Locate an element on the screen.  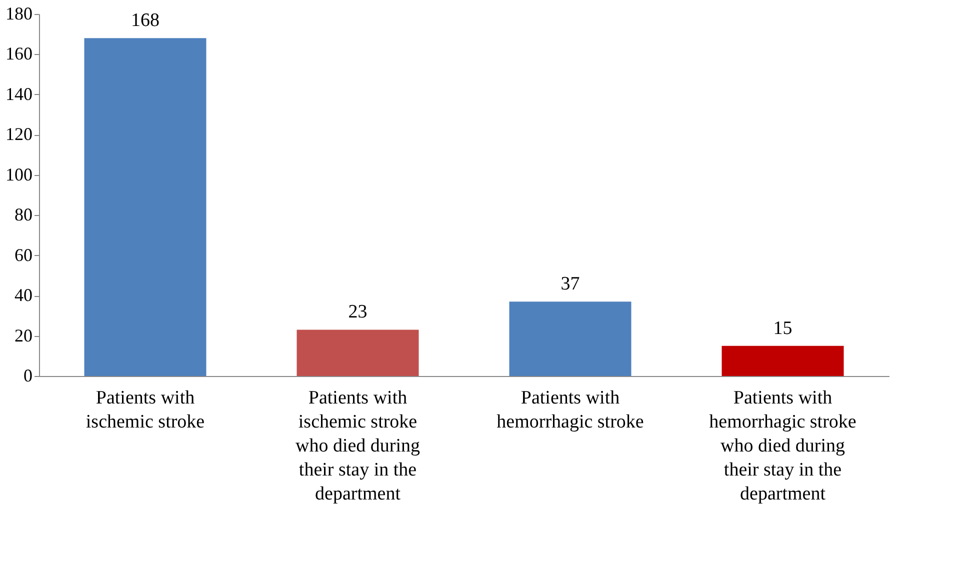
data-label: 23 is located at coordinates (358, 312).